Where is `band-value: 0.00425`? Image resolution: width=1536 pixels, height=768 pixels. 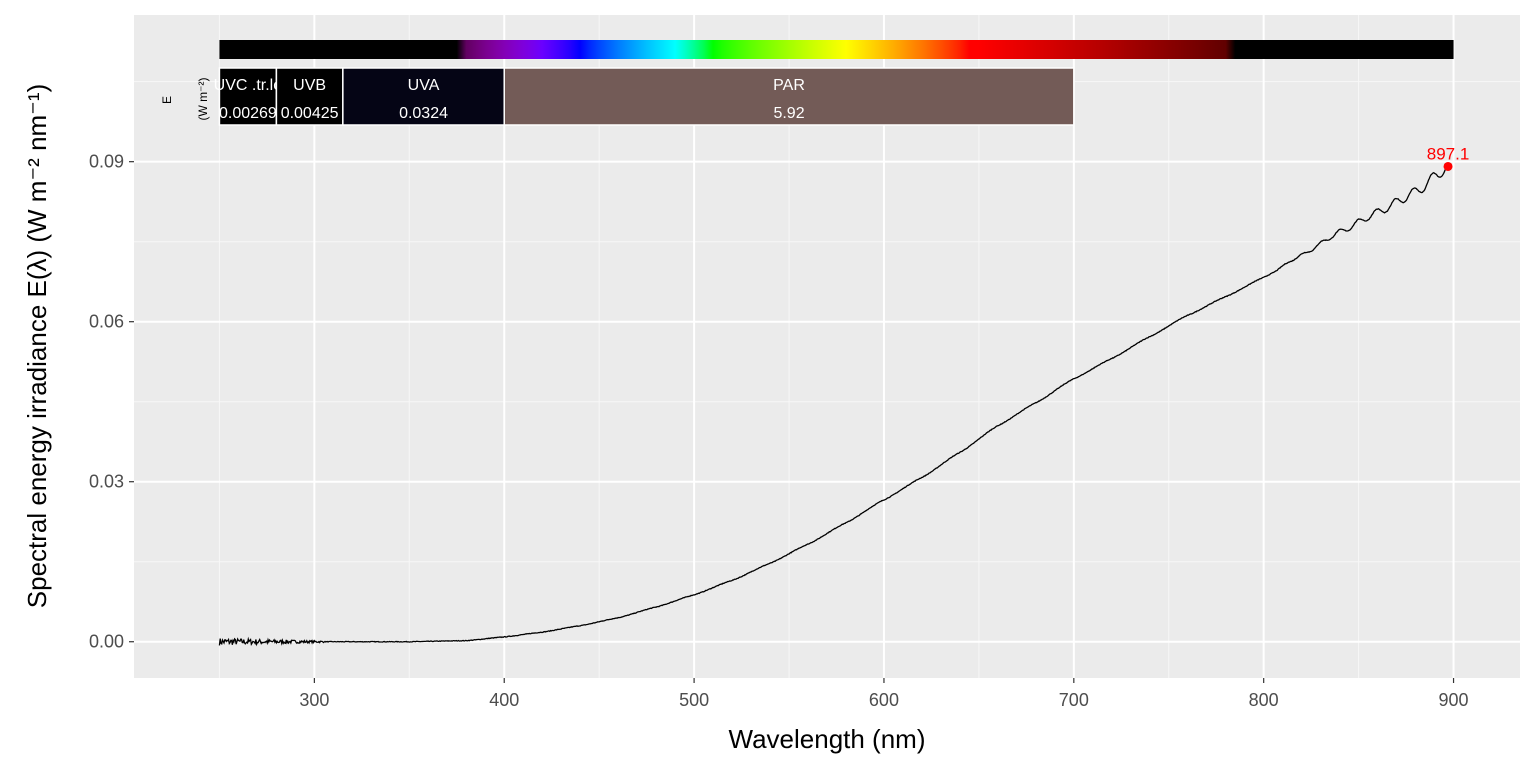
band-value: 0.00425 is located at coordinates (310, 113).